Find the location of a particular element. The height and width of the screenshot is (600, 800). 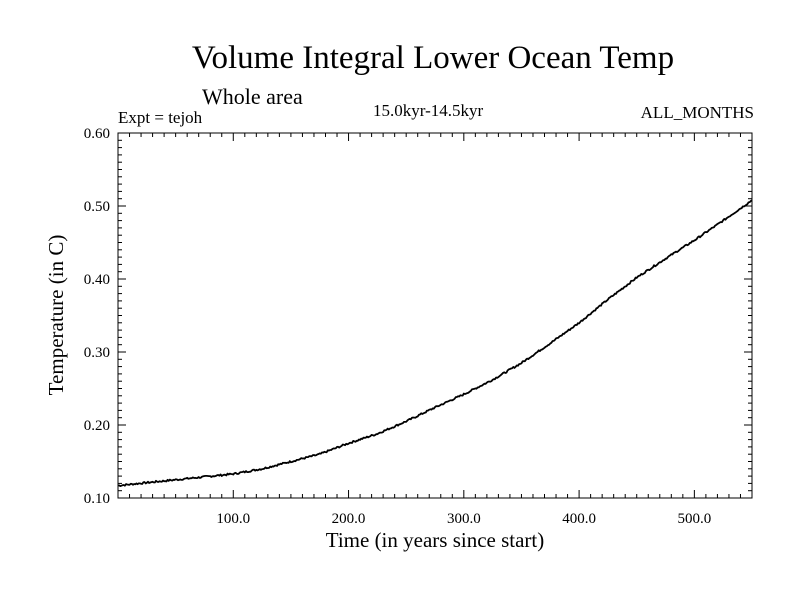

period-label: 15.0kyr-14.5kyr is located at coordinates (428, 110).